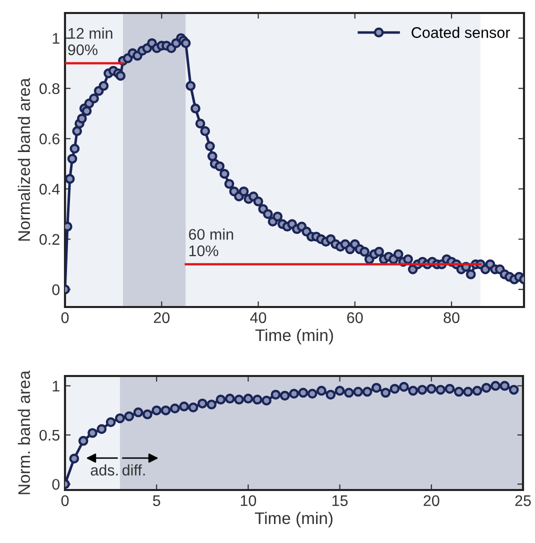  What do you see at coordinates (133, 470) in the screenshot?
I see `annotation: diff.` at bounding box center [133, 470].